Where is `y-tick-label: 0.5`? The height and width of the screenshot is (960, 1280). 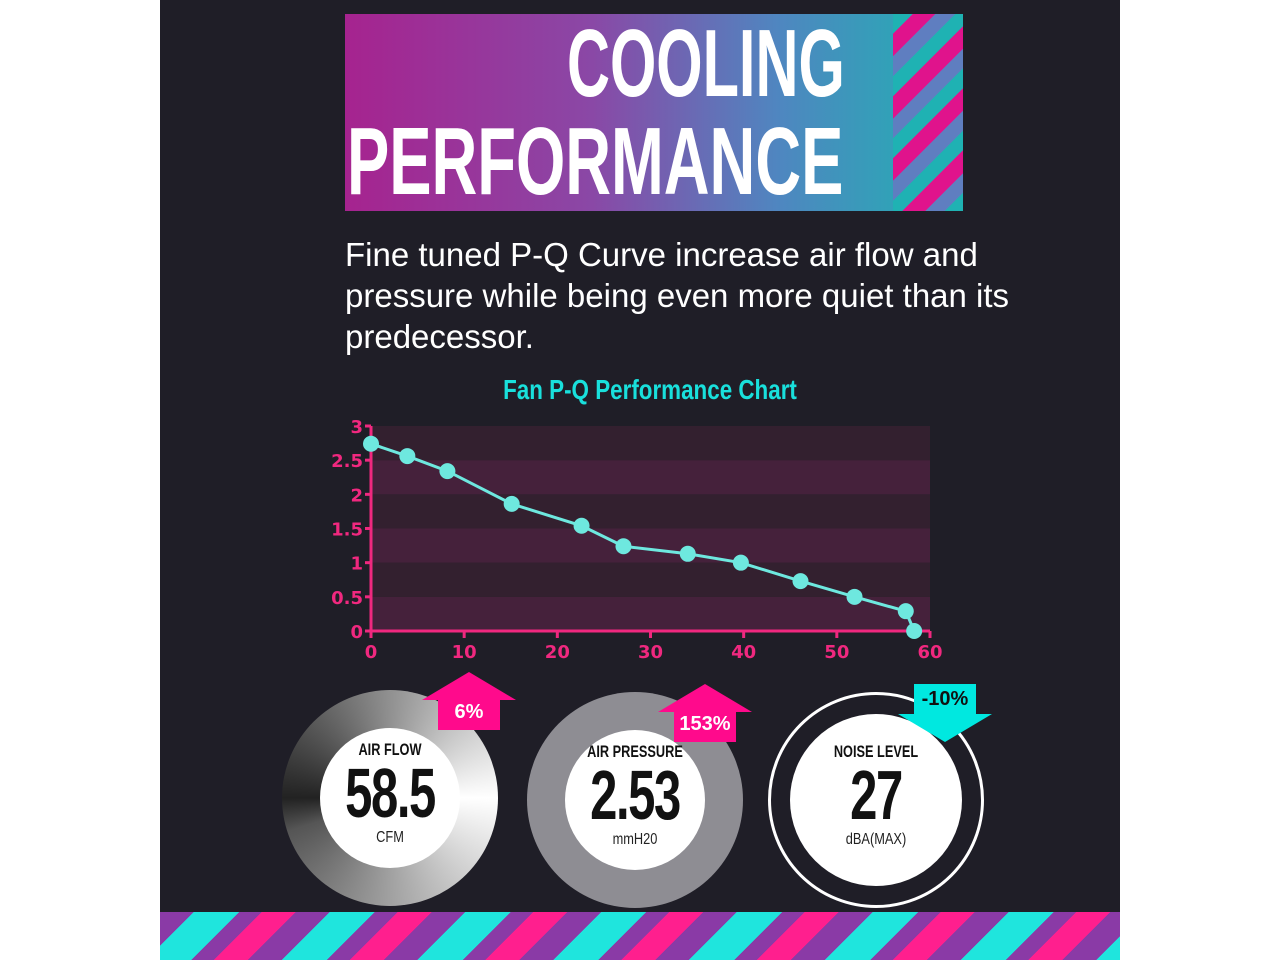
y-tick-label: 0.5 is located at coordinates (347, 598).